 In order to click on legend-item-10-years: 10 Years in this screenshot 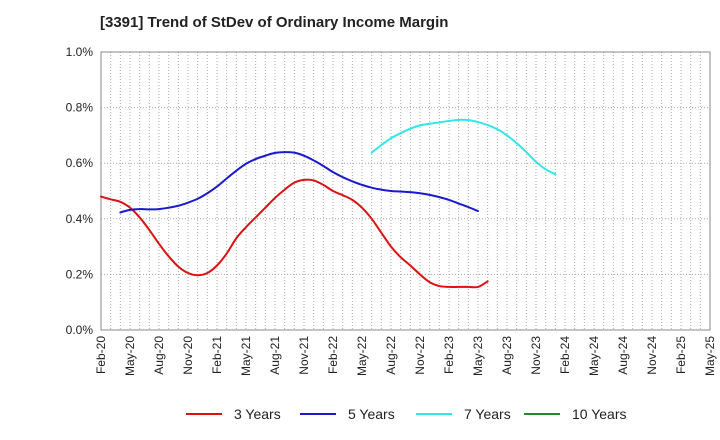, I will do `click(575, 414)`.